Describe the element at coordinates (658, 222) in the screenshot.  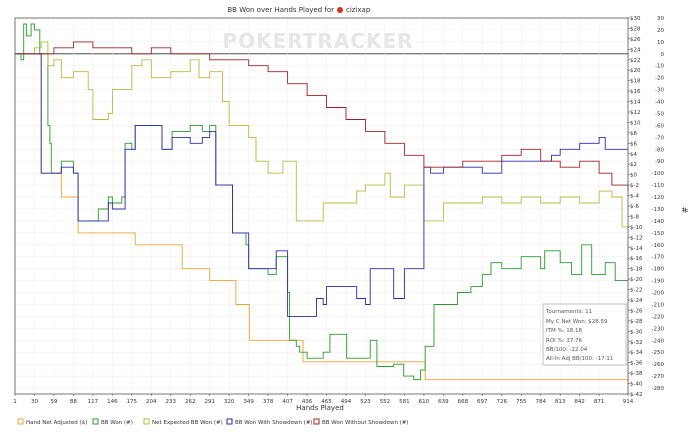
I see `y-bb-tick-label: -140` at that location.